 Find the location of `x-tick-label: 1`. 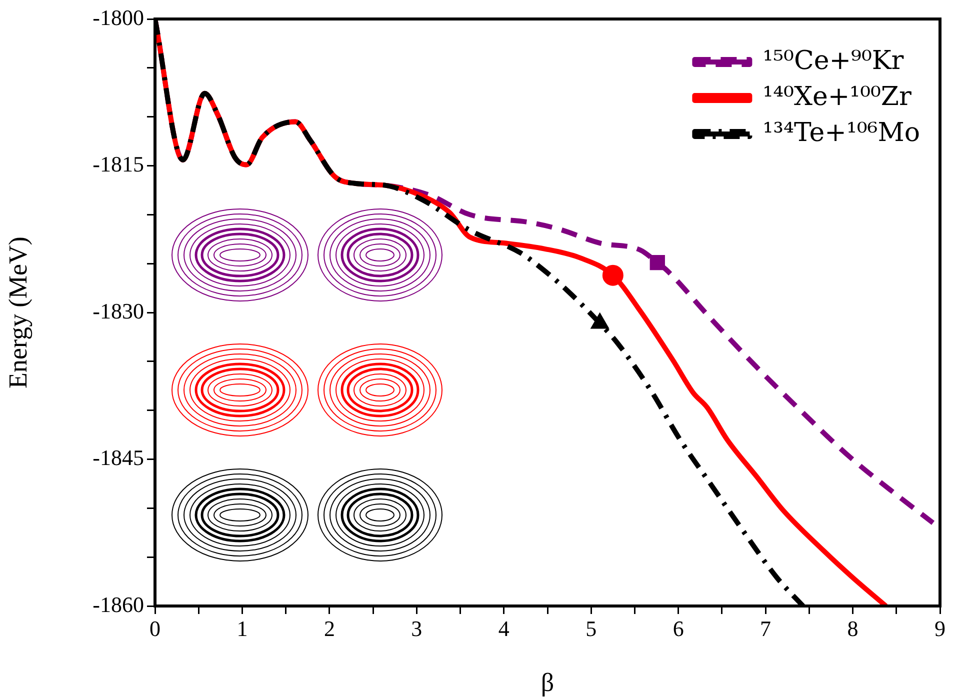

x-tick-label: 1 is located at coordinates (242, 628).